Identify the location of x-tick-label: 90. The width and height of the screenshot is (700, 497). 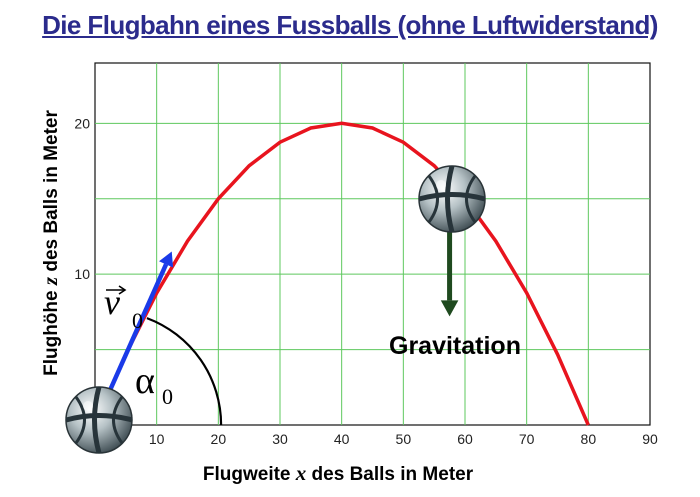
(650, 439).